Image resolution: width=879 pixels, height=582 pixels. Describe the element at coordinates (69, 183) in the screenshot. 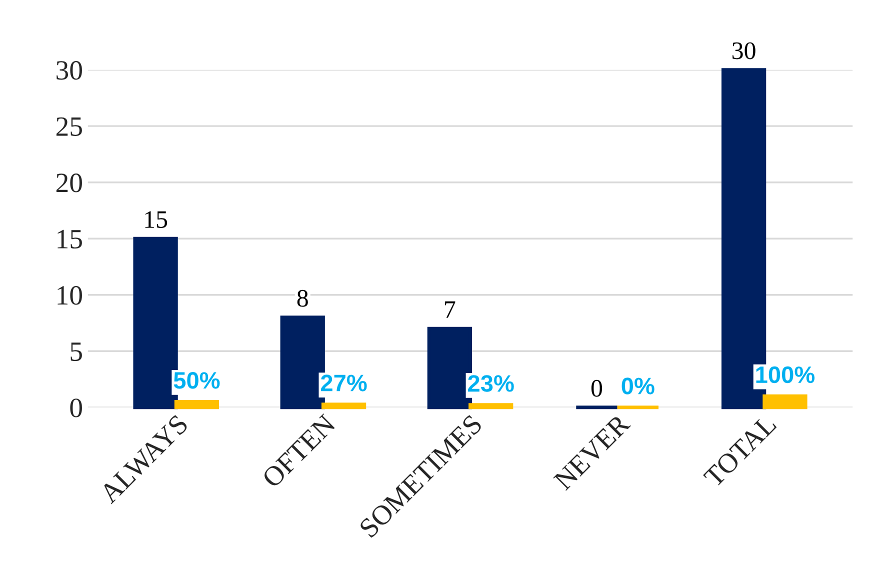

I see `y-tick-label: 20` at that location.